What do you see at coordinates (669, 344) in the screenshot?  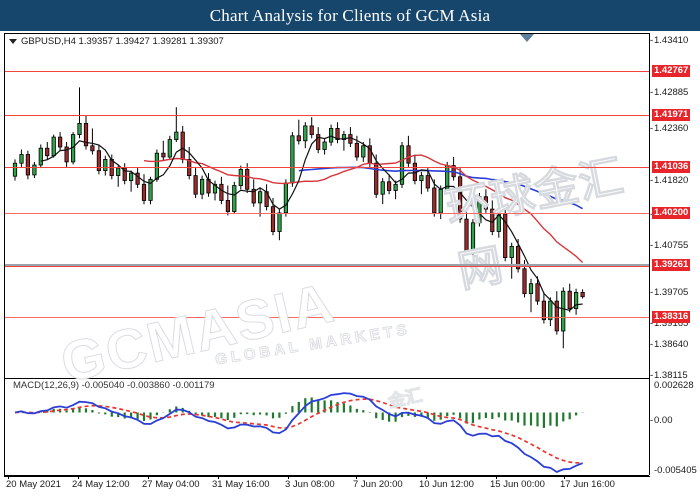 I see `price-tick: -1.38640` at bounding box center [669, 344].